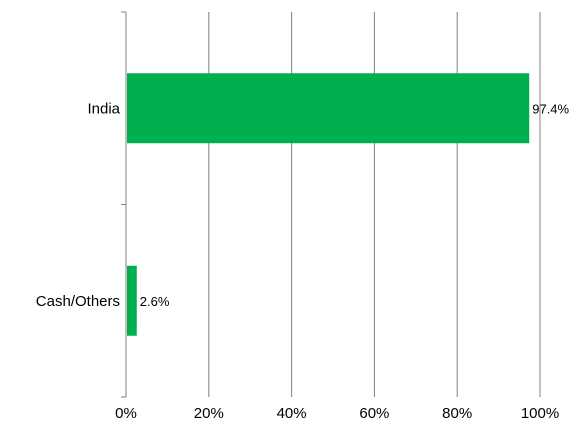  Describe the element at coordinates (457, 413) in the screenshot. I see `x-tick-label: 80%` at that location.